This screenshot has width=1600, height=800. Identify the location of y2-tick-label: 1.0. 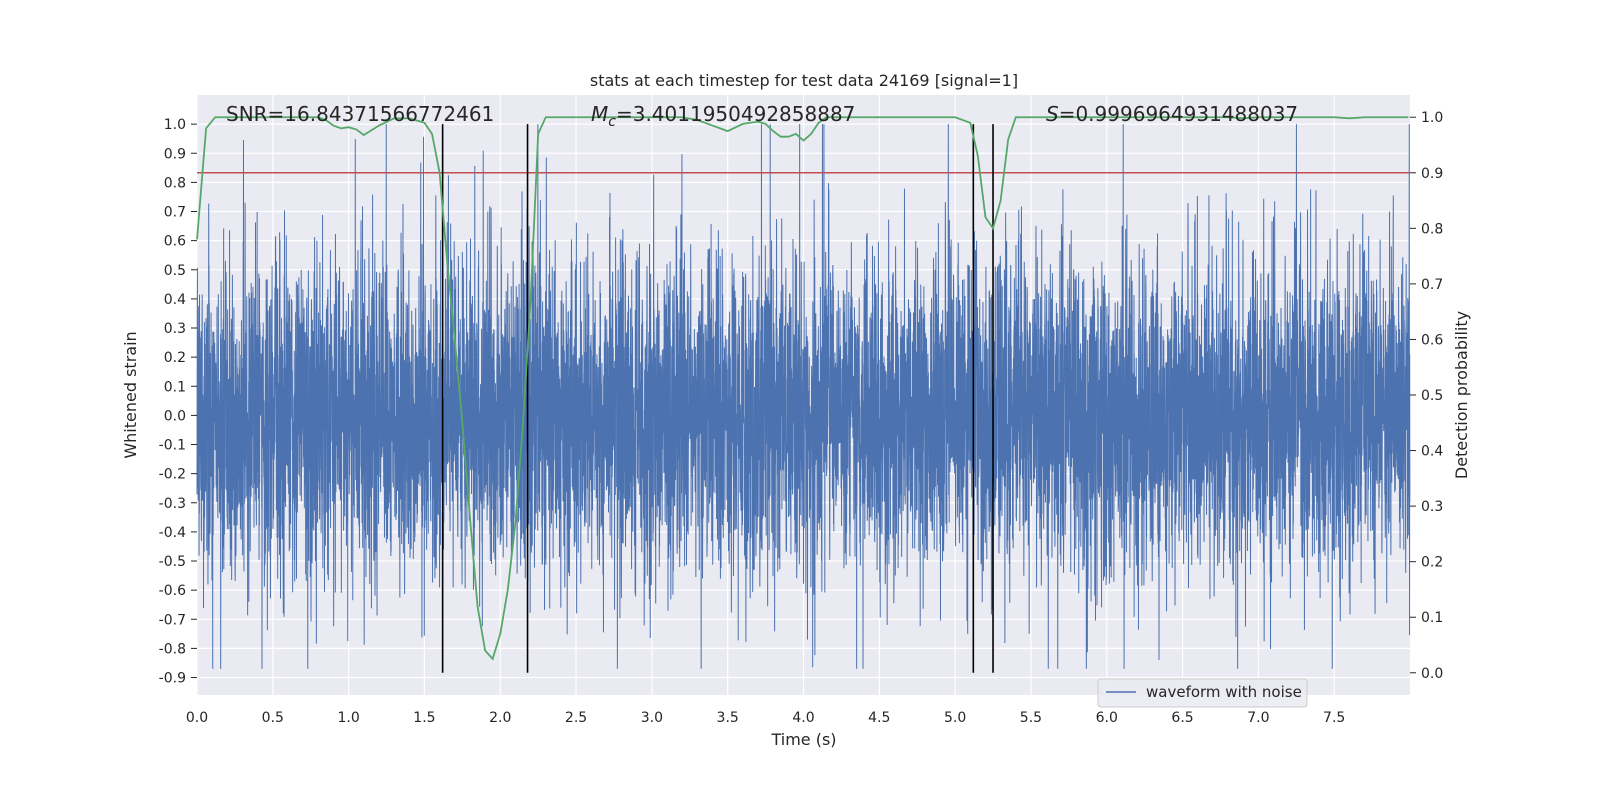
(1432, 118).